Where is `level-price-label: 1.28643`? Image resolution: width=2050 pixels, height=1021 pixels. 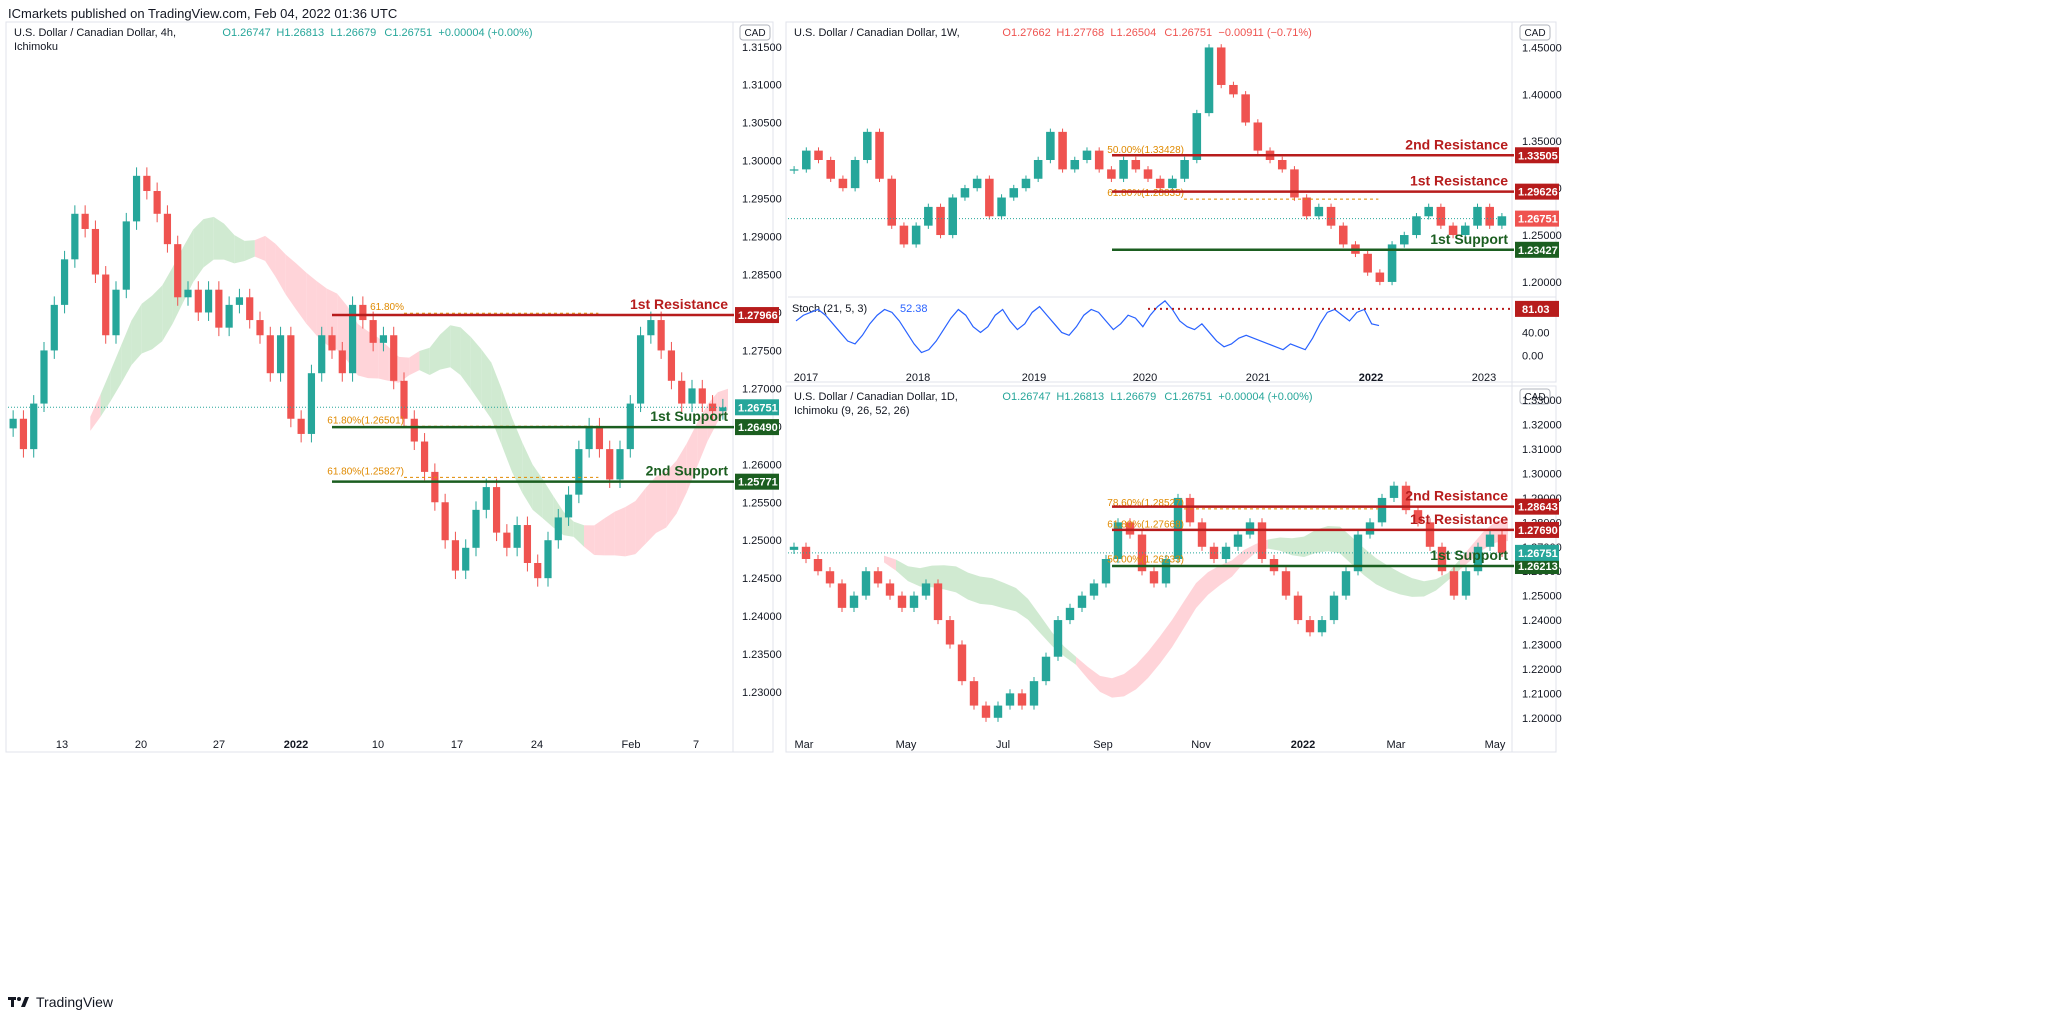
level-price-label: 1.28643 is located at coordinates (1538, 508).